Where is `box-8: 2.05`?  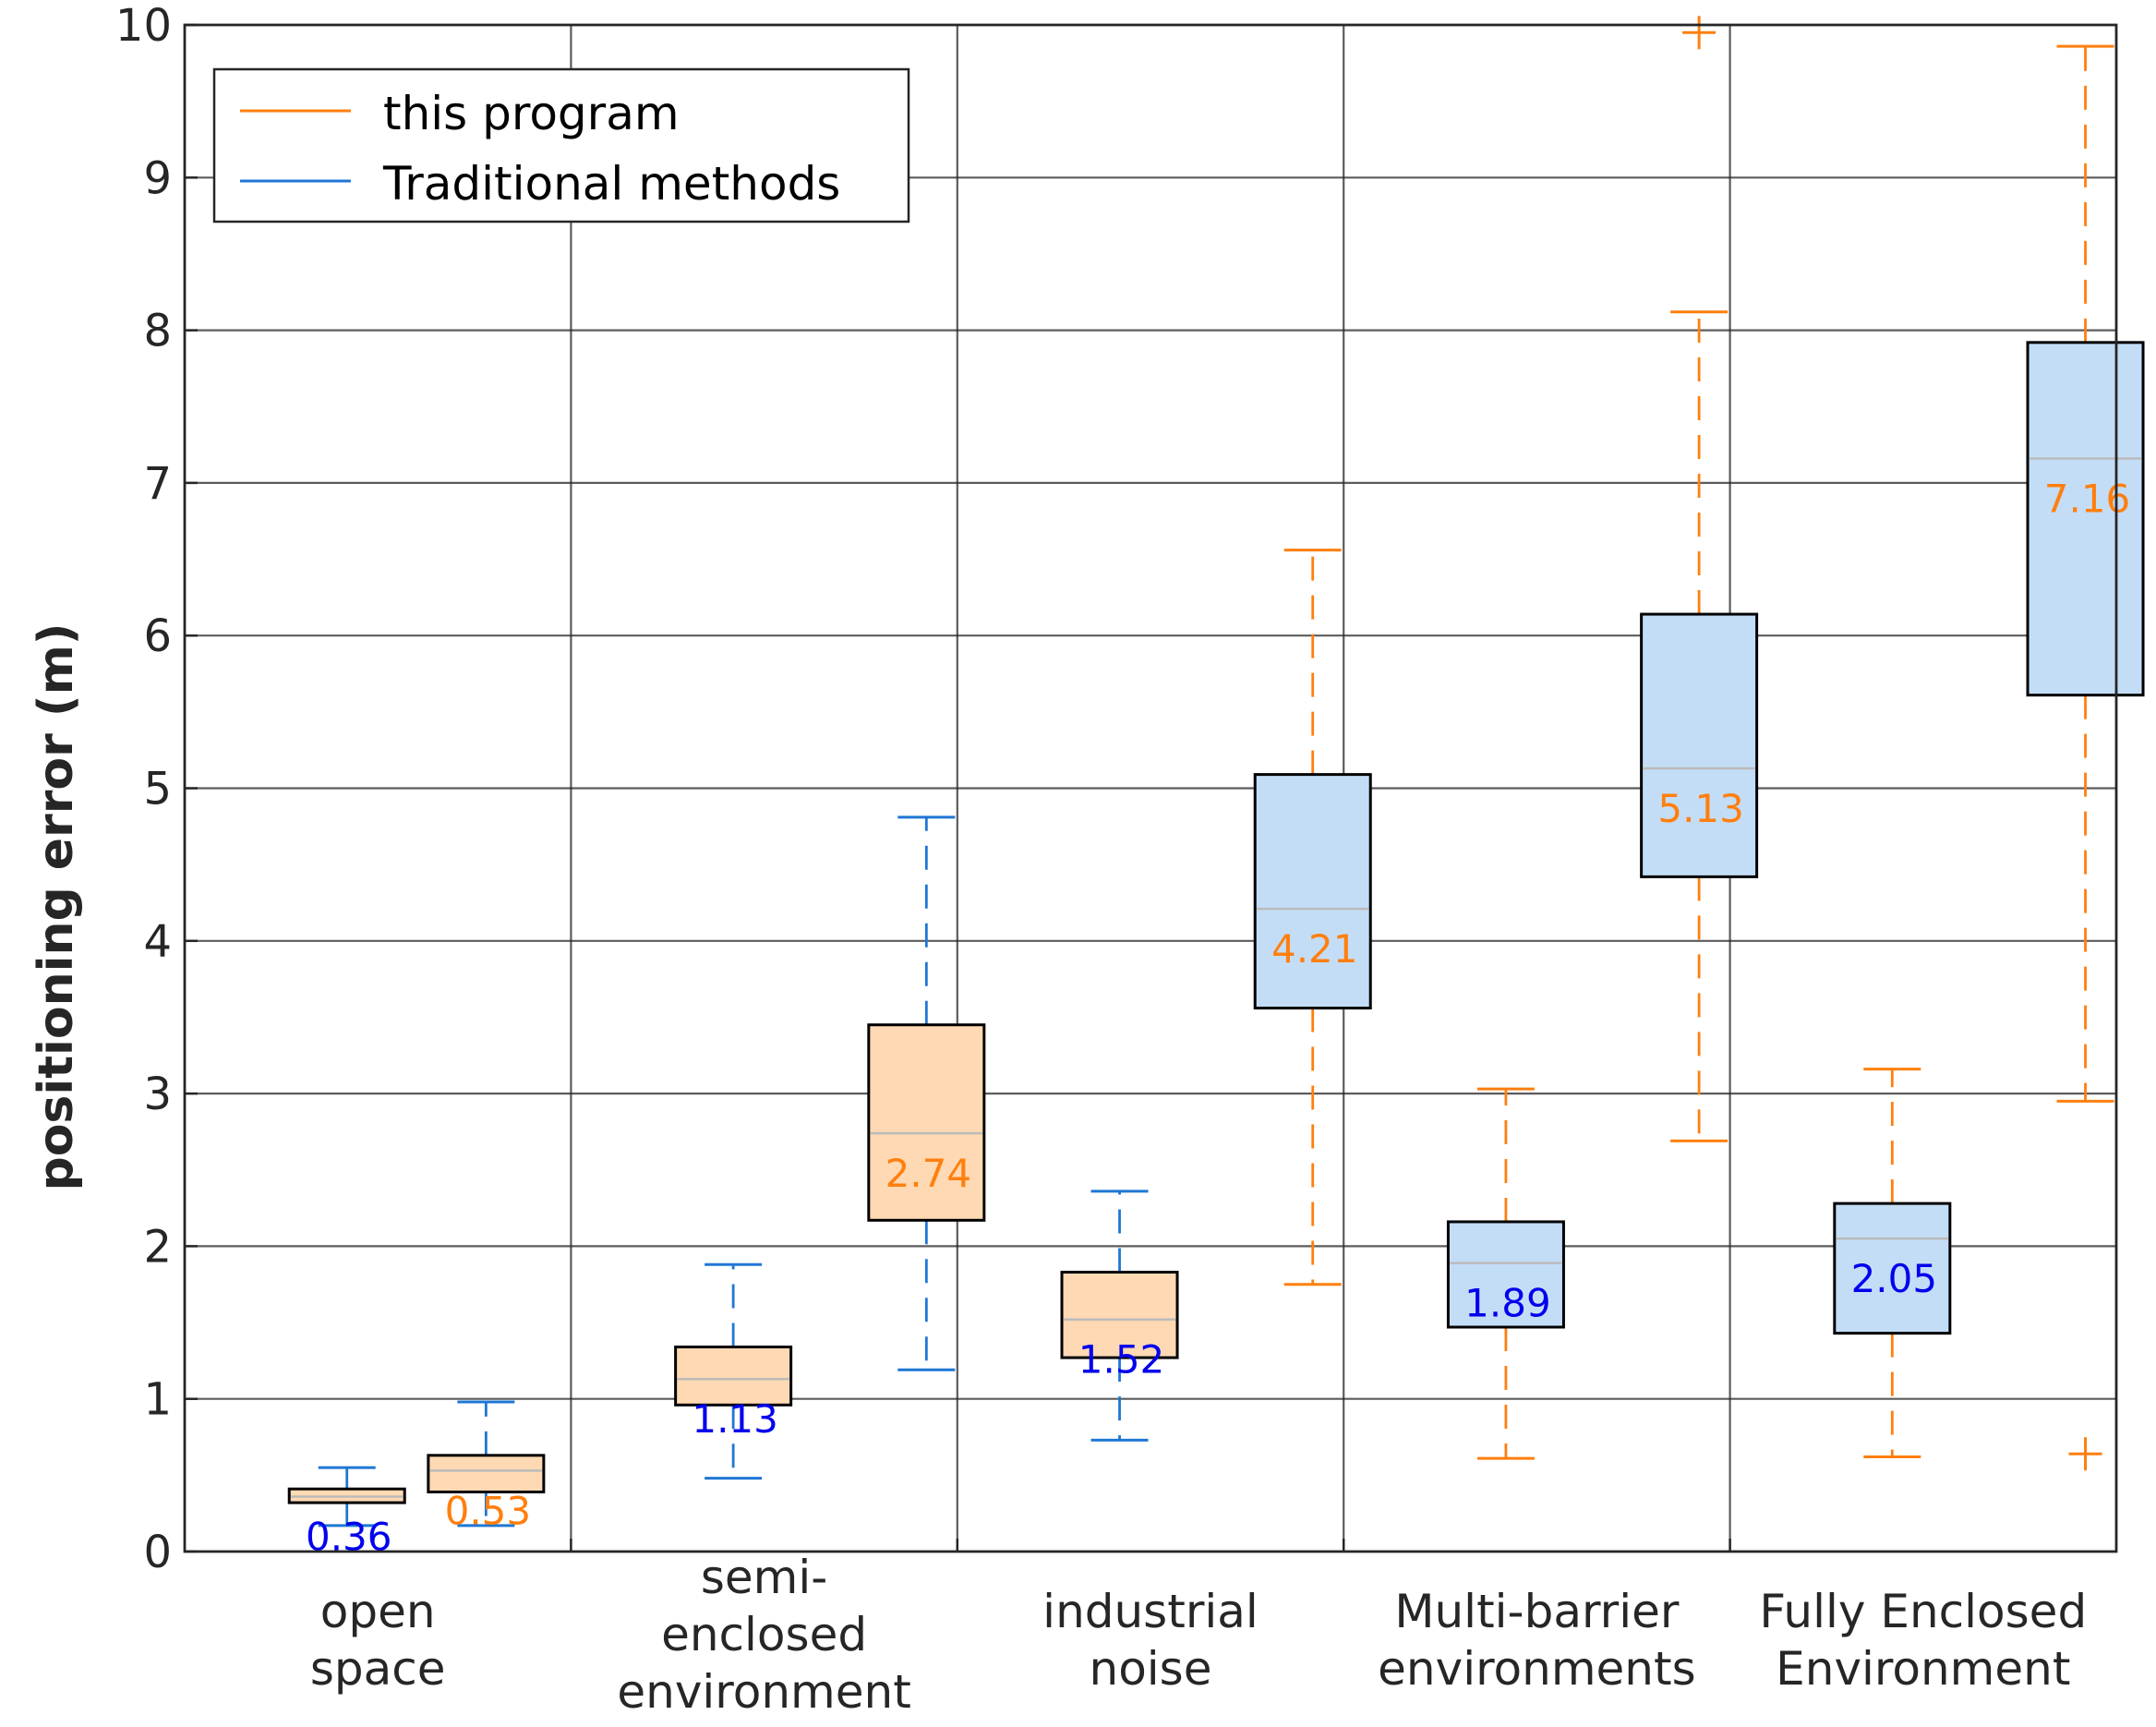
box-8: 2.05 is located at coordinates (1892, 1263).